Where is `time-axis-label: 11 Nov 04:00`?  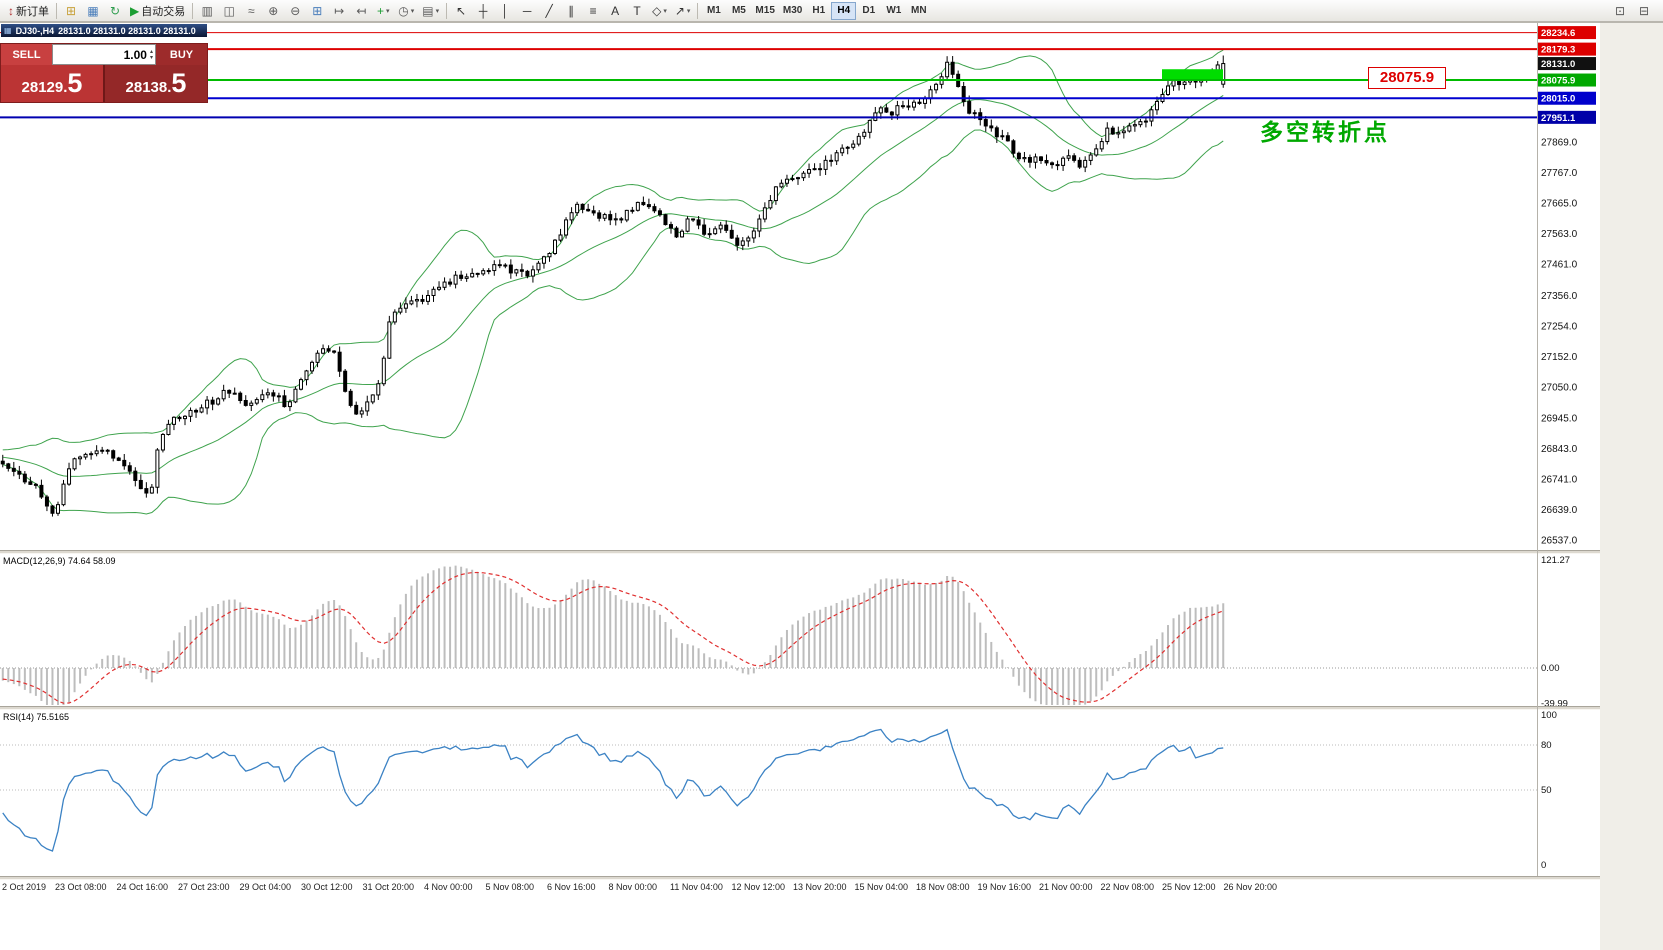
time-axis-label: 11 Nov 04:00 is located at coordinates (696, 887).